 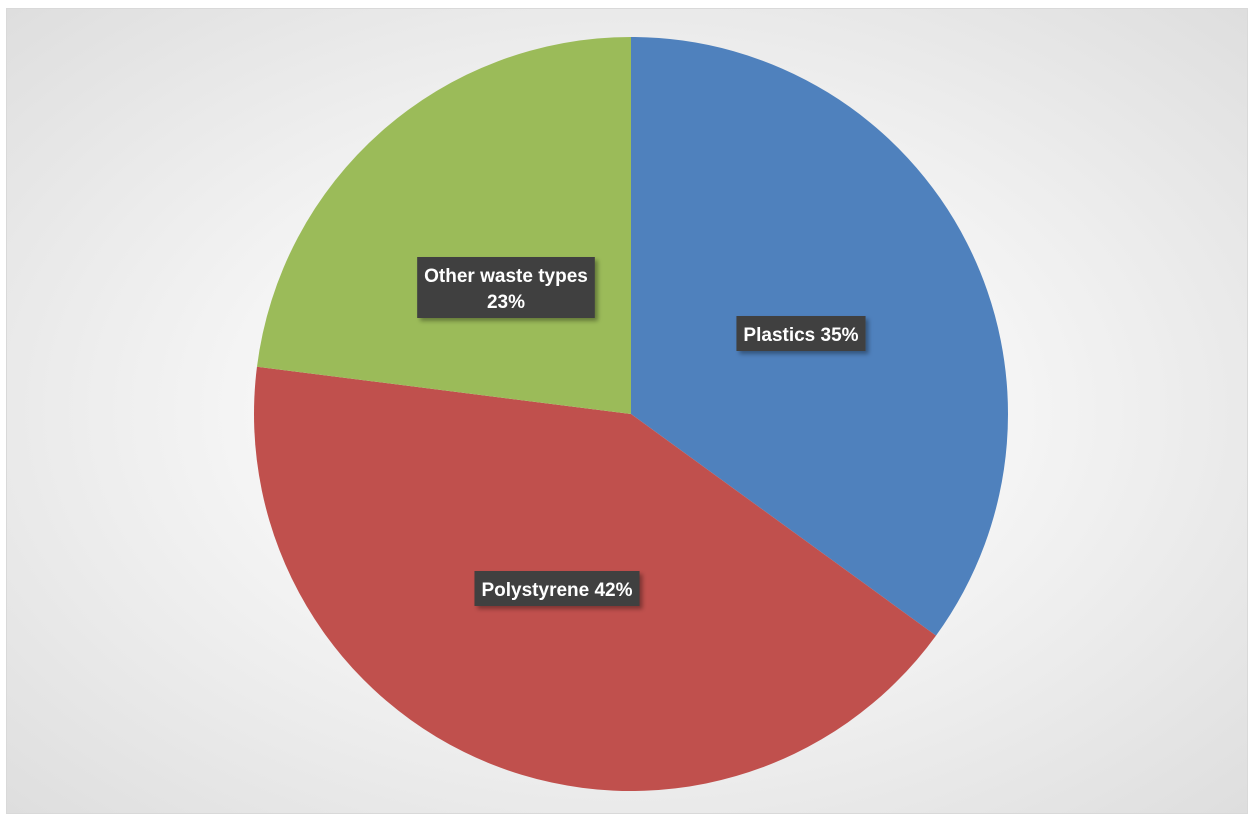 I want to click on data-label-text: Other waste types, so click(x=506, y=276).